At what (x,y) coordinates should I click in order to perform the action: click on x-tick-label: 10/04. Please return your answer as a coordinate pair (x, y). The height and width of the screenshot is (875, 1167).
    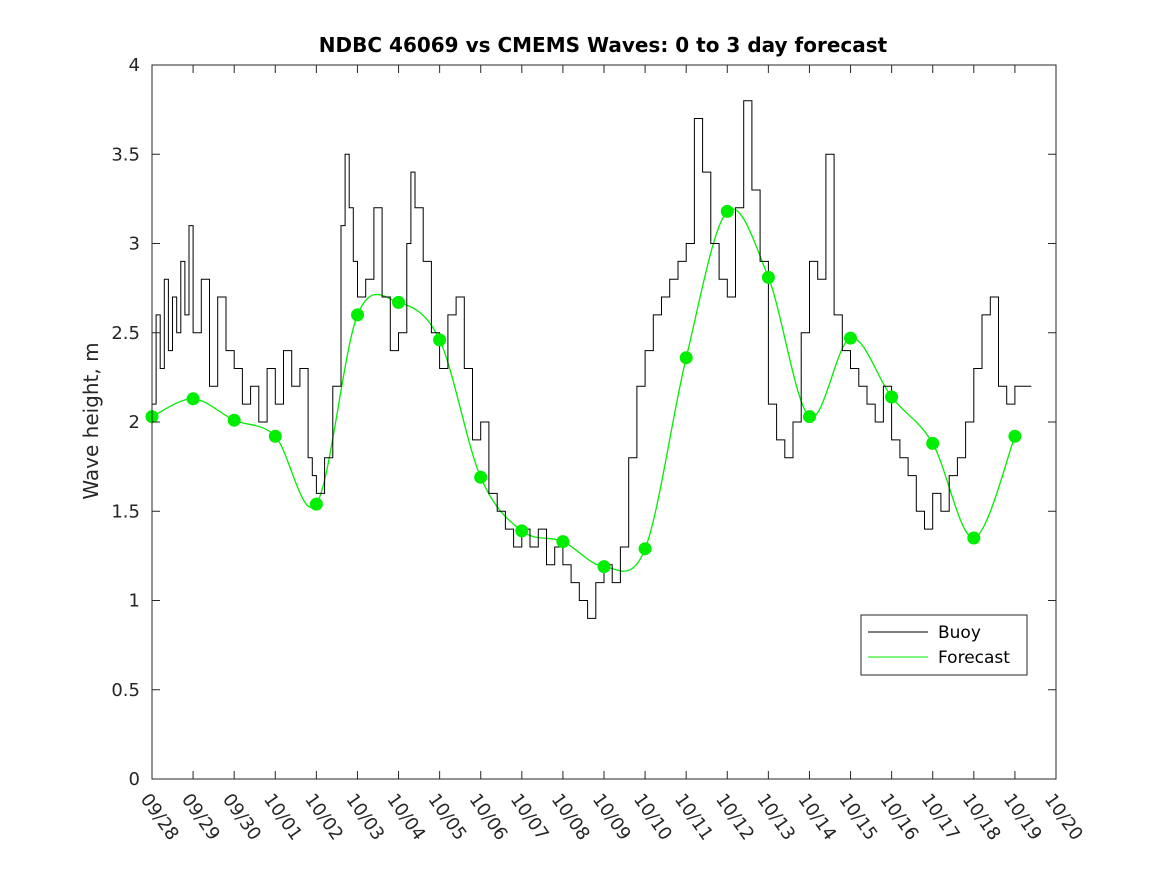
    Looking at the image, I should click on (405, 817).